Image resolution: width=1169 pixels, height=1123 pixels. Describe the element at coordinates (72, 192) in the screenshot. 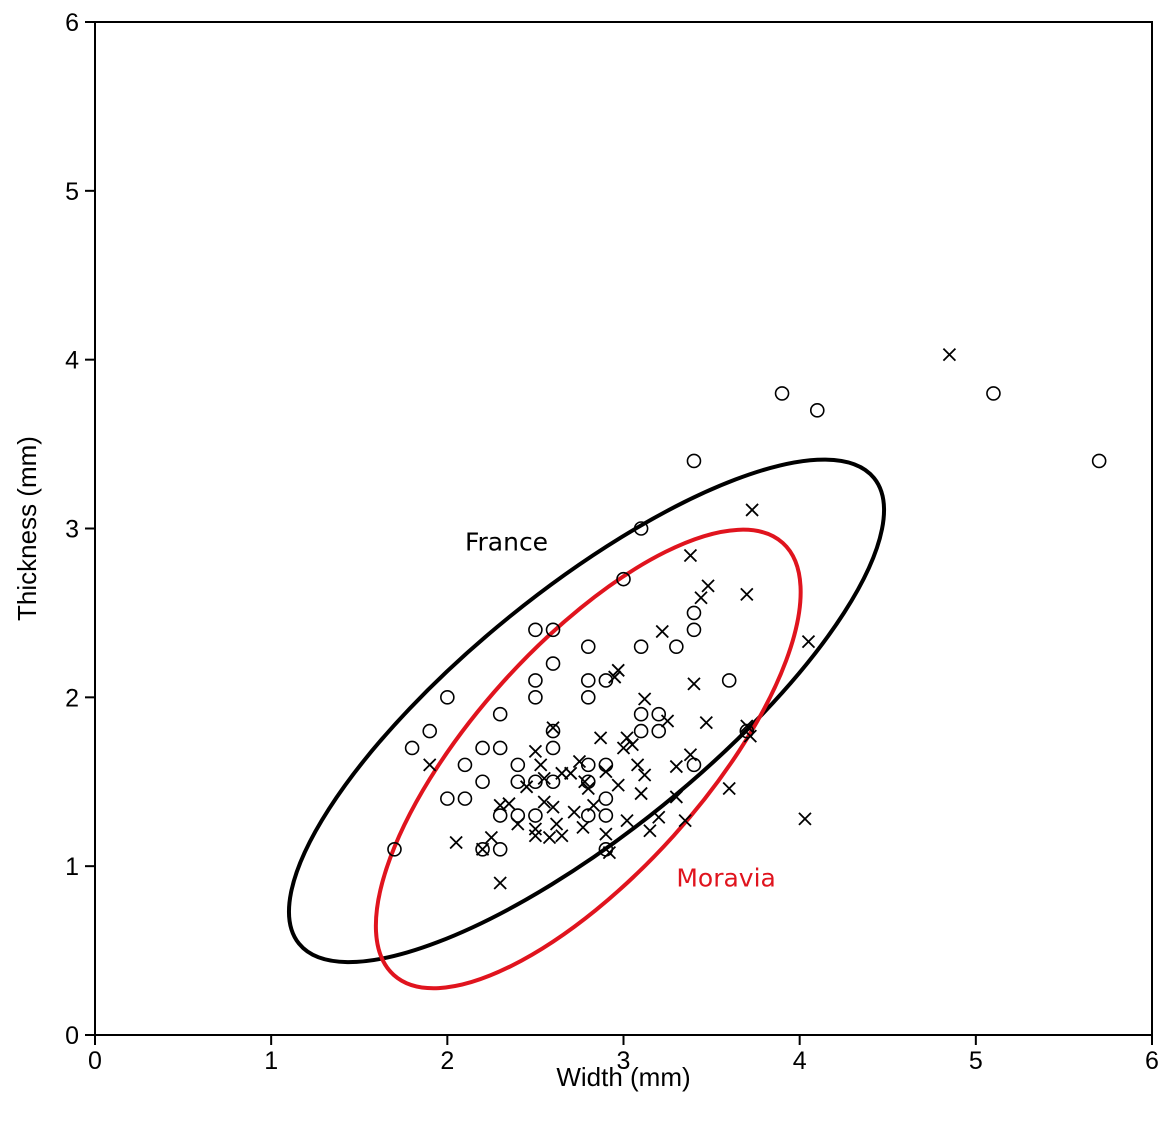

I see `y-tick-label: 5` at that location.